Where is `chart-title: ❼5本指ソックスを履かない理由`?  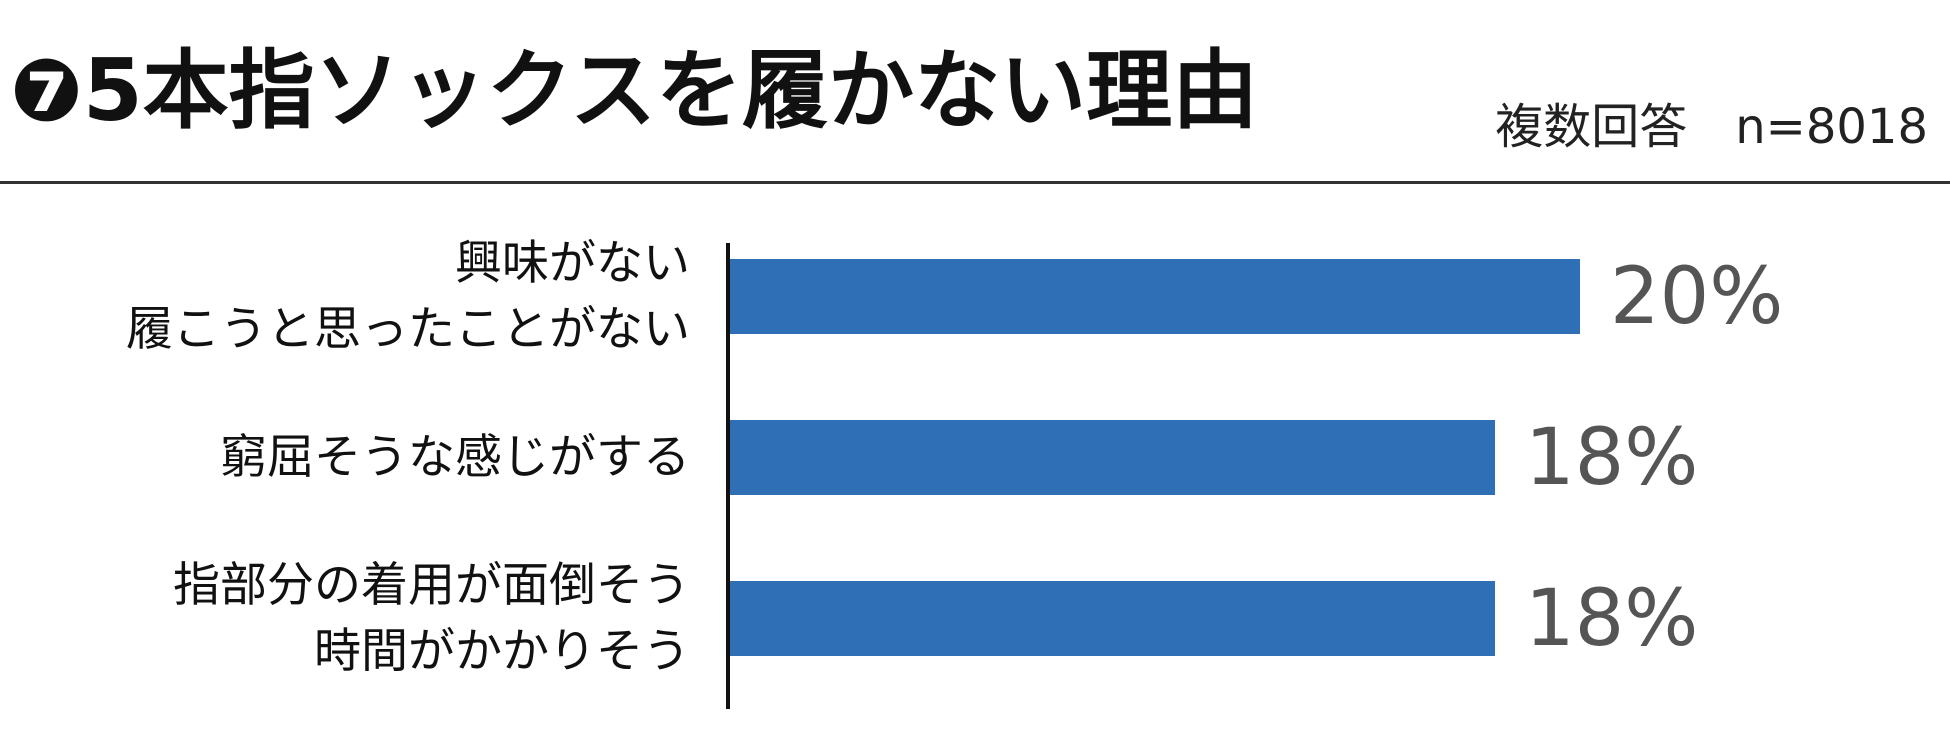
chart-title: ❼5本指ソックスを履かない理由 is located at coordinates (634, 91).